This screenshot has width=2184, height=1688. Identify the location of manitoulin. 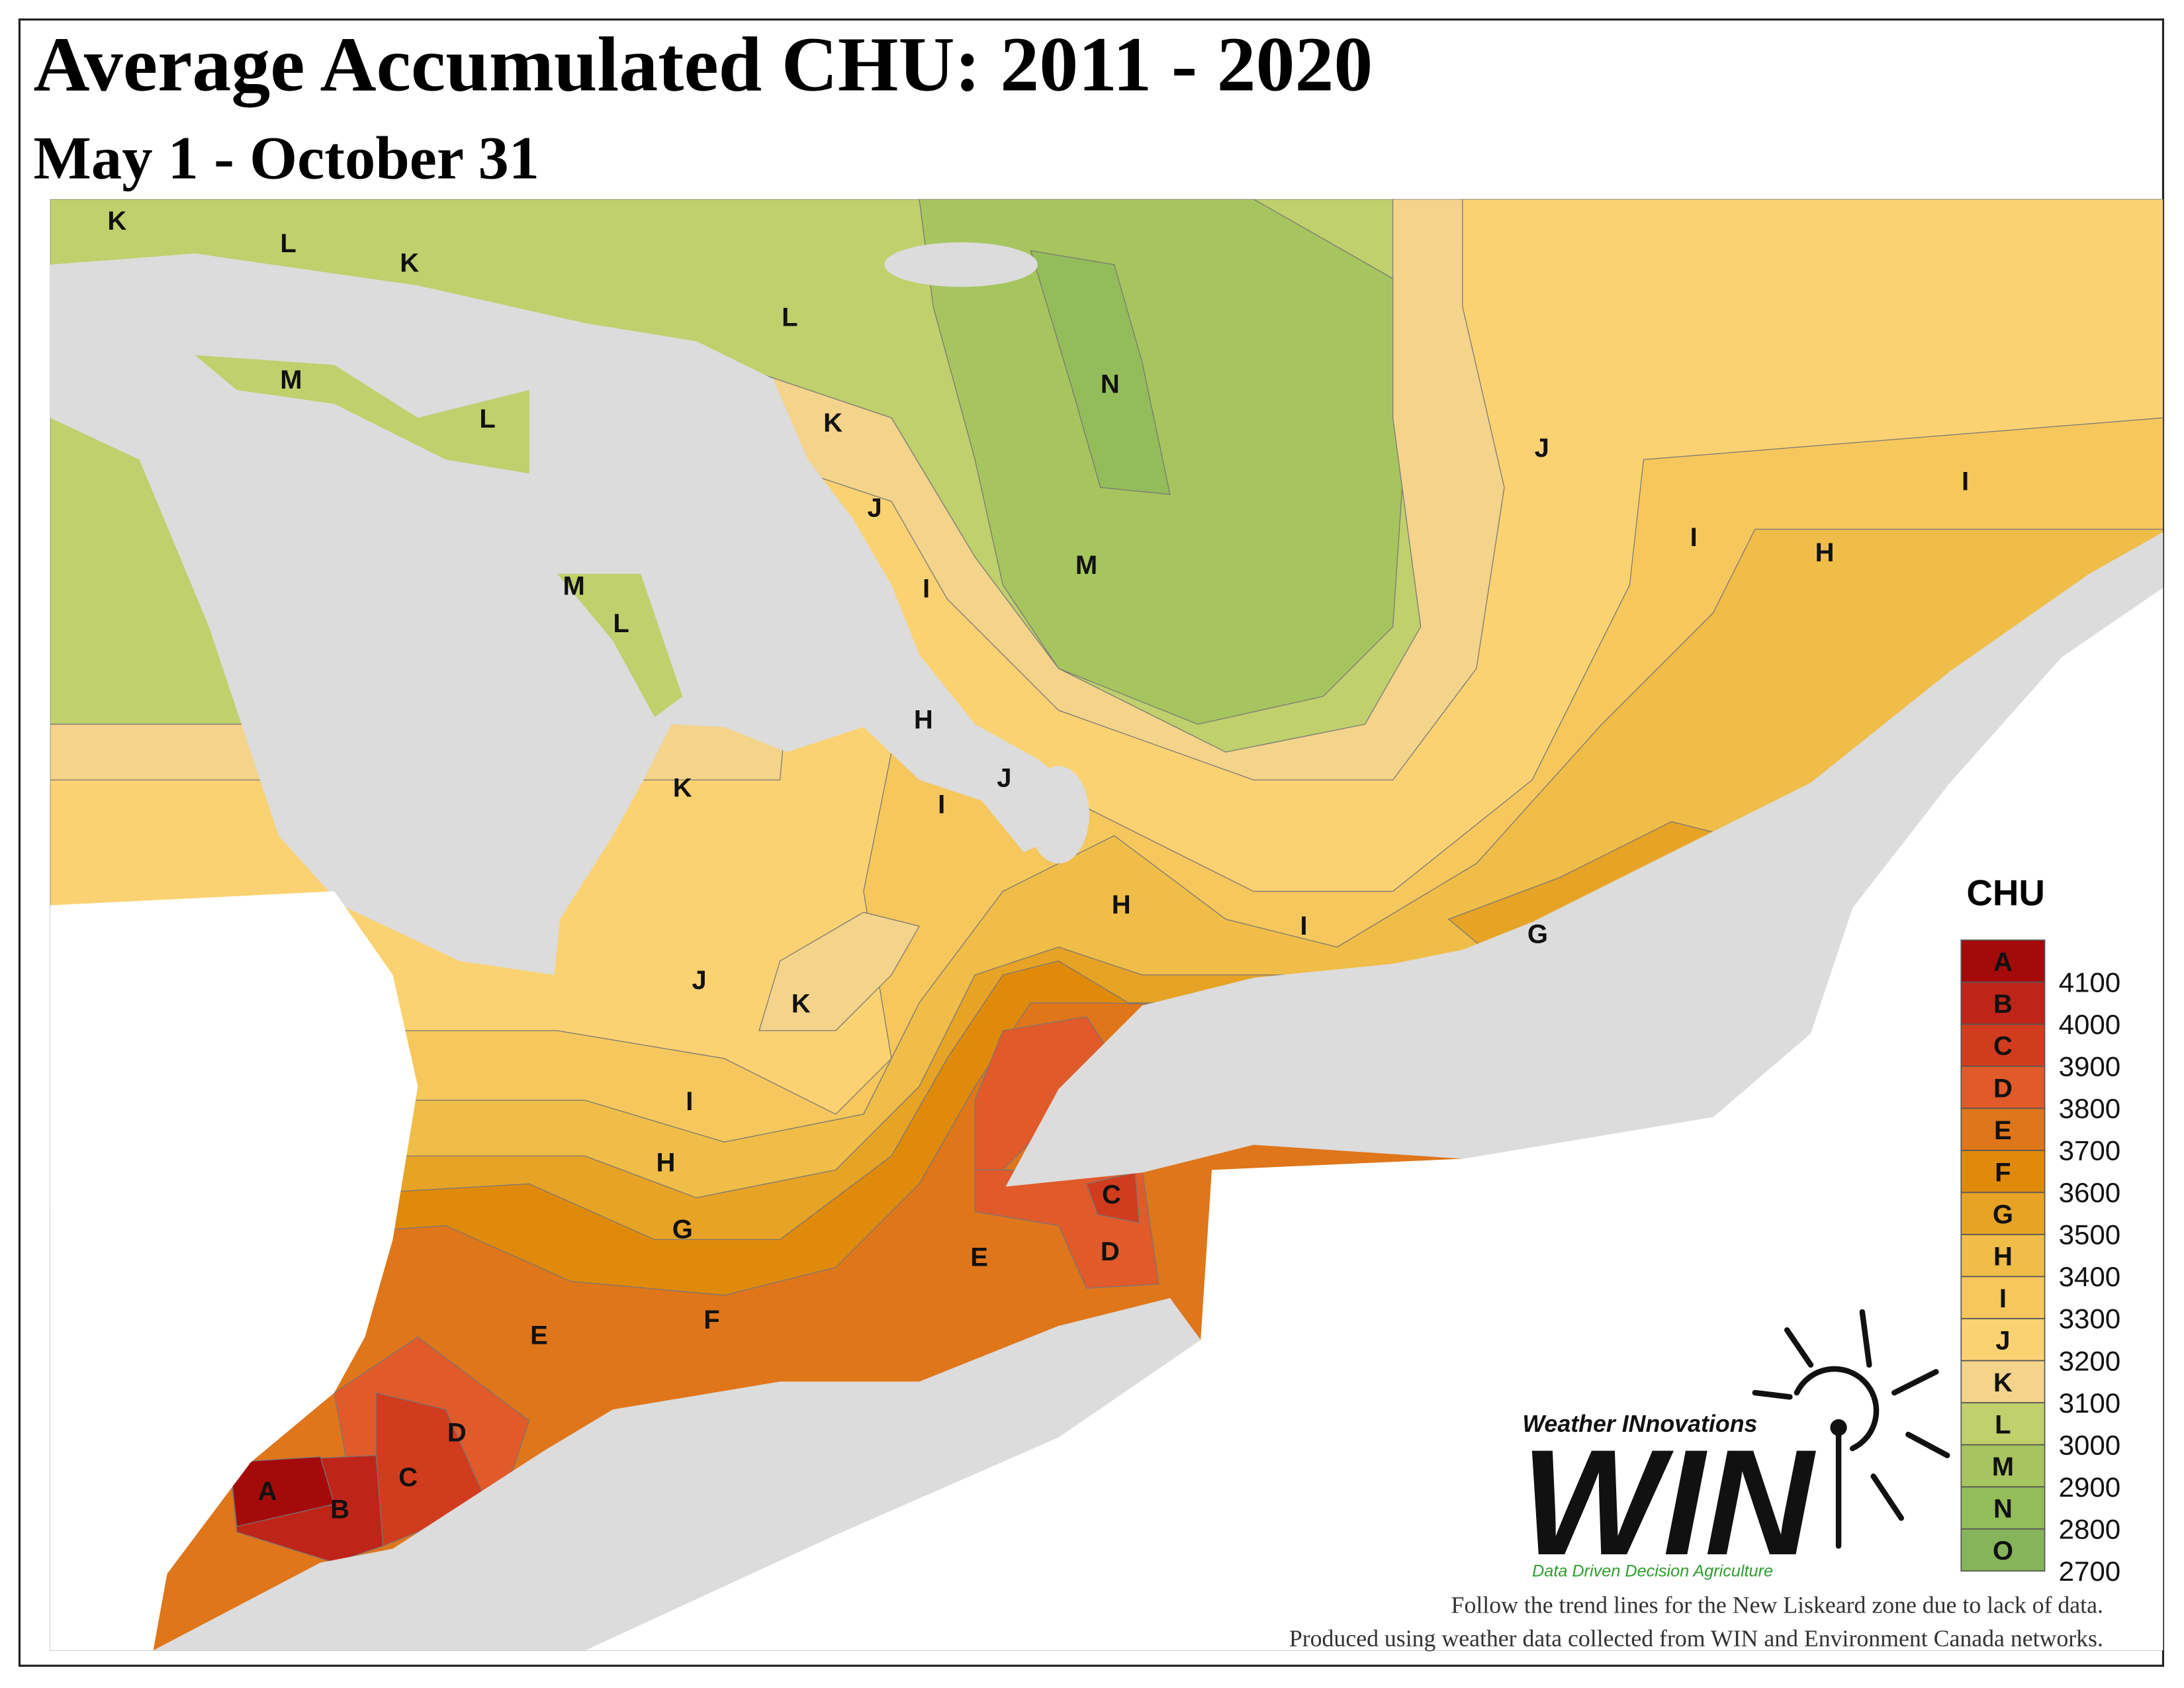
(362, 414).